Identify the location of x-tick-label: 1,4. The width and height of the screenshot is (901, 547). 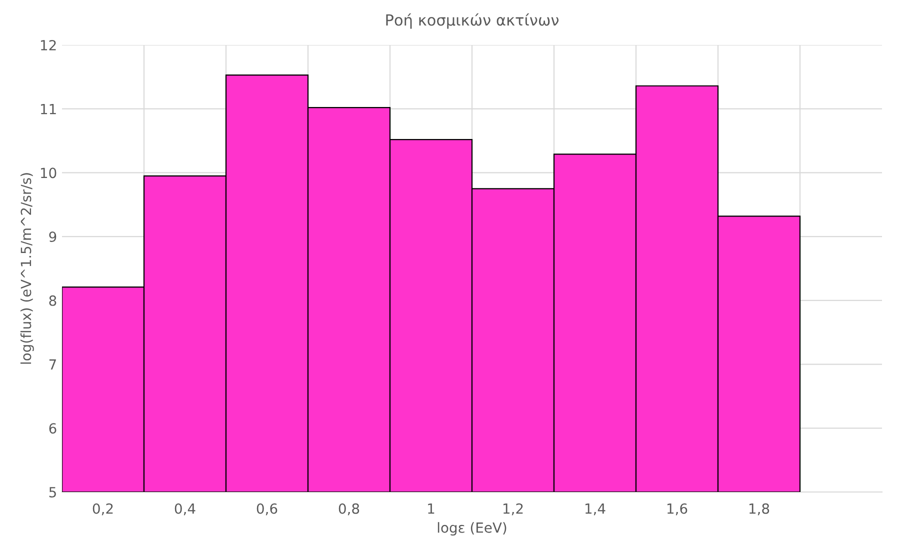
(595, 510).